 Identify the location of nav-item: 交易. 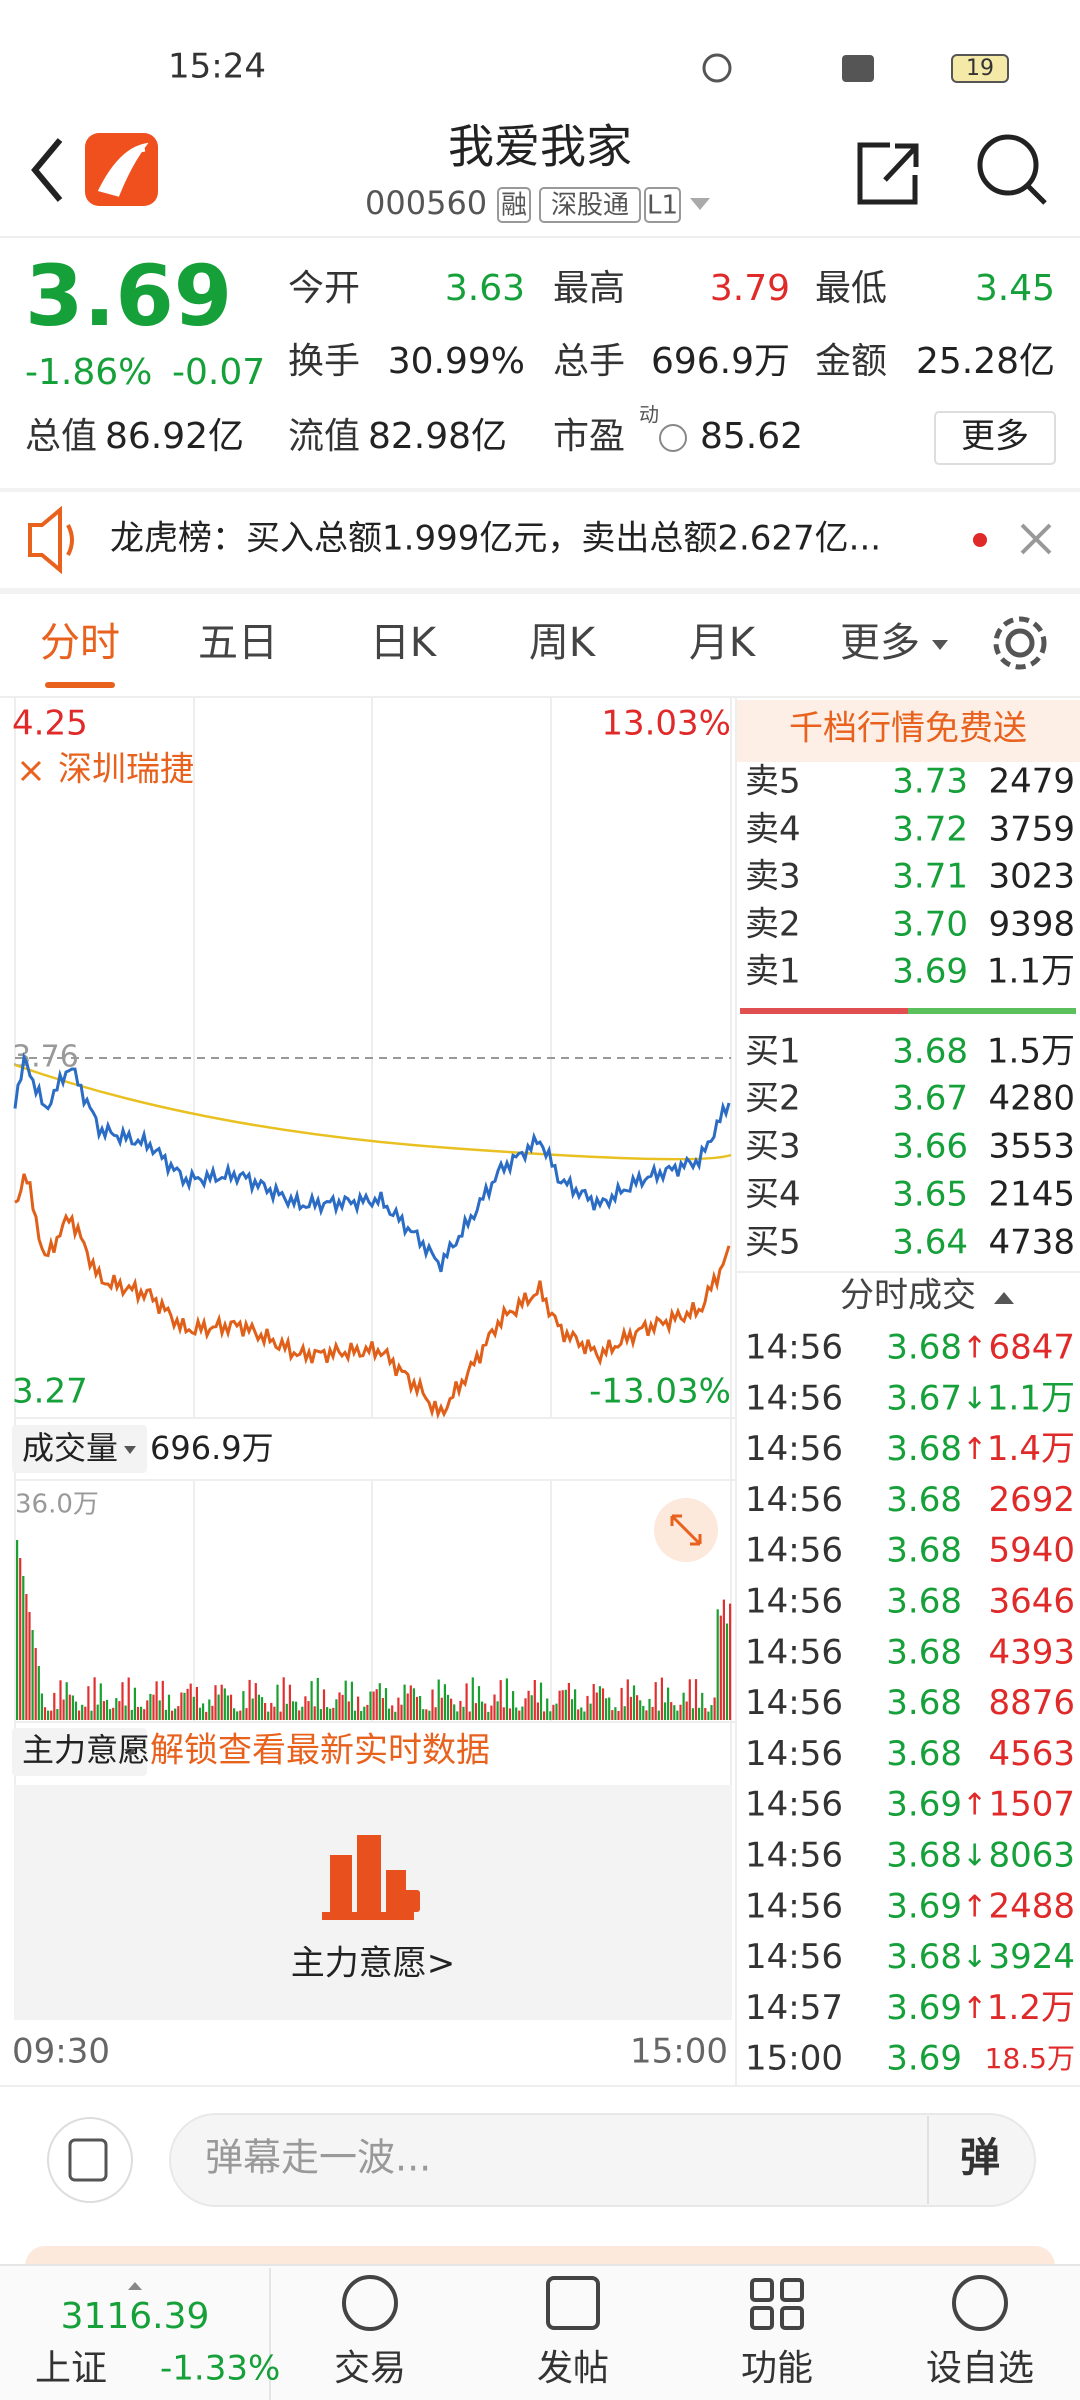
(370, 2368).